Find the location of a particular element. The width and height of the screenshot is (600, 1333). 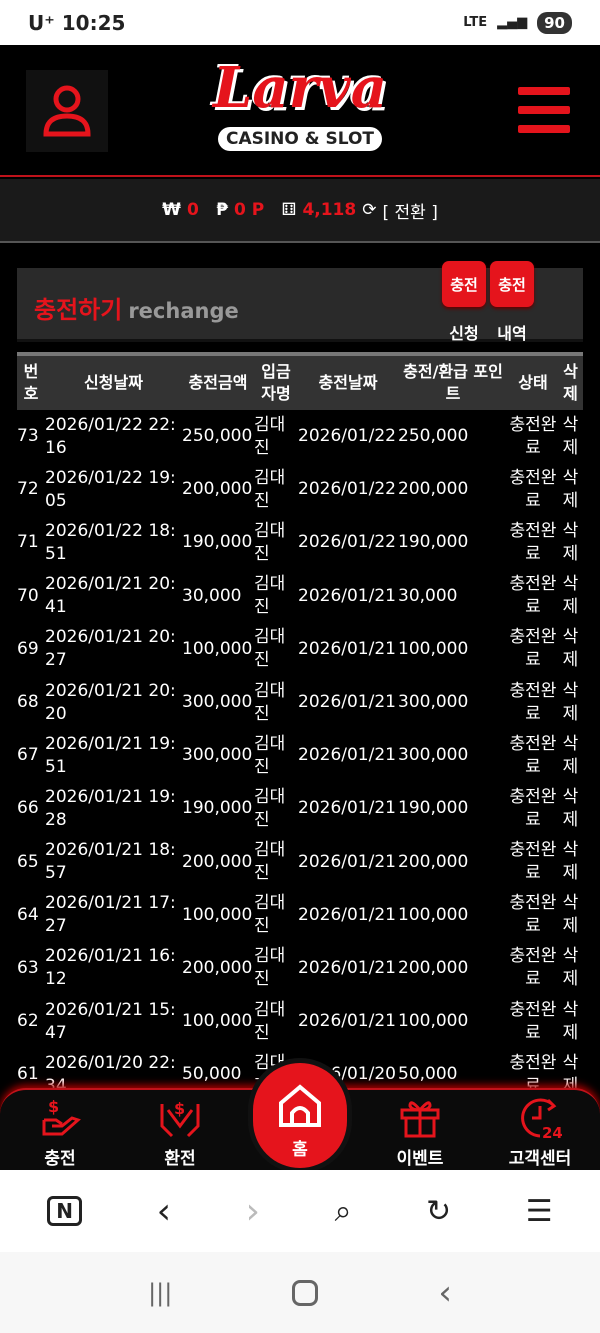

home-button-icon is located at coordinates (305, 1292).